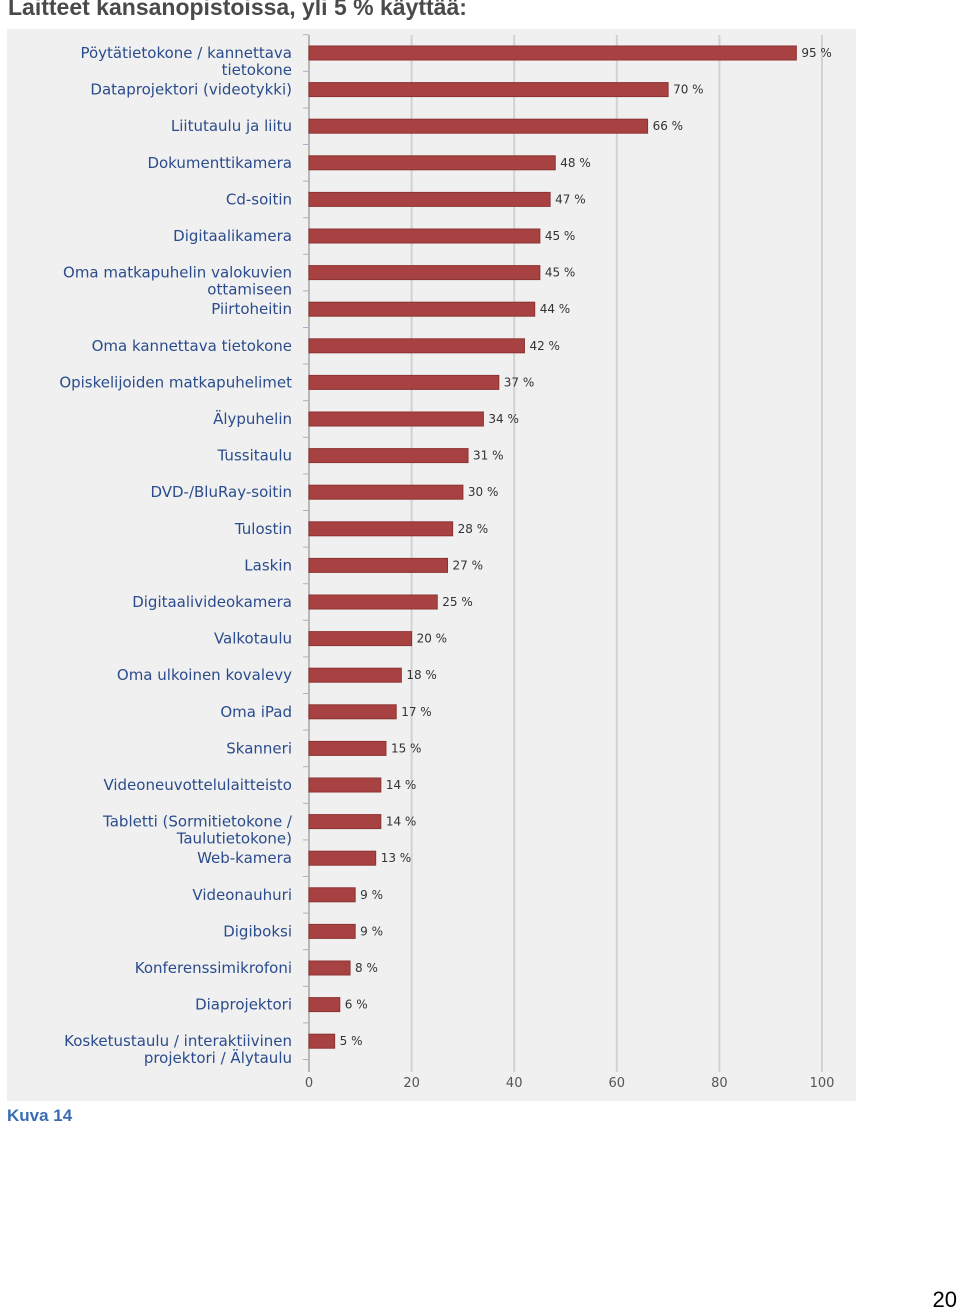 The width and height of the screenshot is (960, 1313). Describe the element at coordinates (356, 1005) in the screenshot. I see `value-label: 6 %` at that location.